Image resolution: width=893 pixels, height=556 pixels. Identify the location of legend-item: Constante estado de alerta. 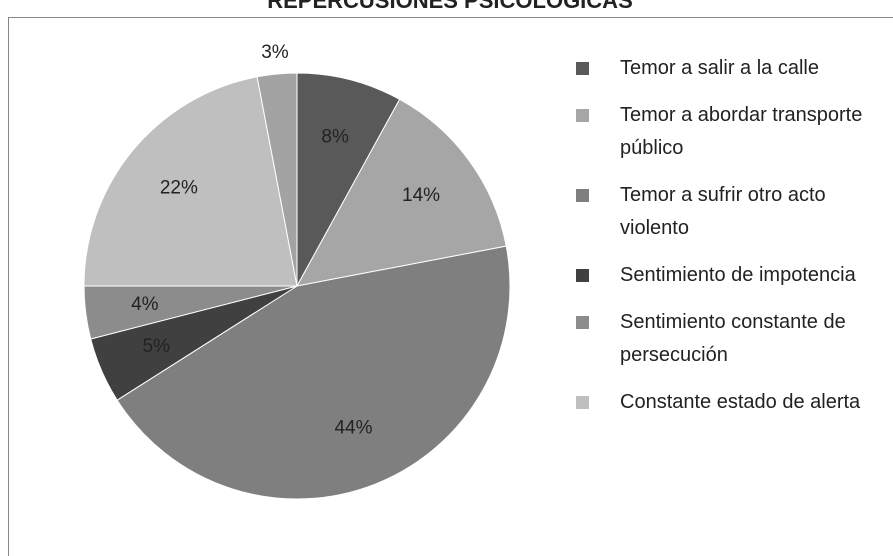
(729, 402).